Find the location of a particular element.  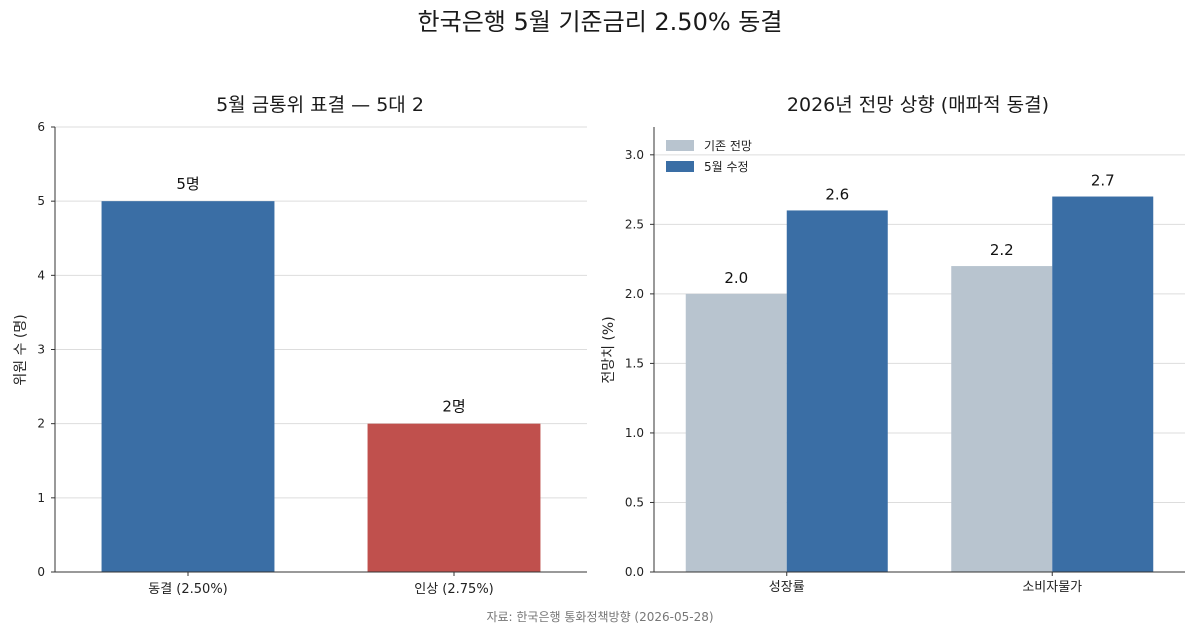

legend-swatch-revised is located at coordinates (680, 166).